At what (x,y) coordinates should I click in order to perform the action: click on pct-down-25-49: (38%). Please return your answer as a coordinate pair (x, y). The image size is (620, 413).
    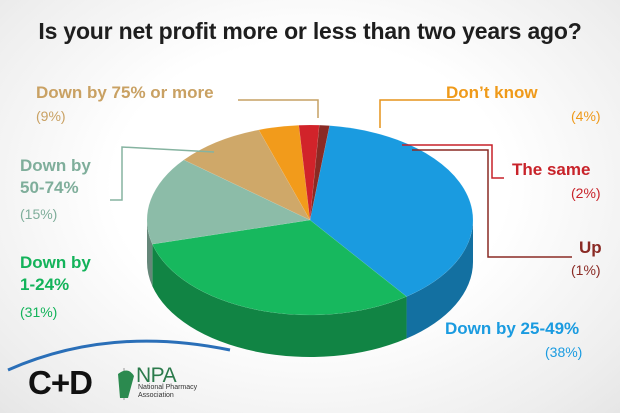
    Looking at the image, I should click on (564, 352).